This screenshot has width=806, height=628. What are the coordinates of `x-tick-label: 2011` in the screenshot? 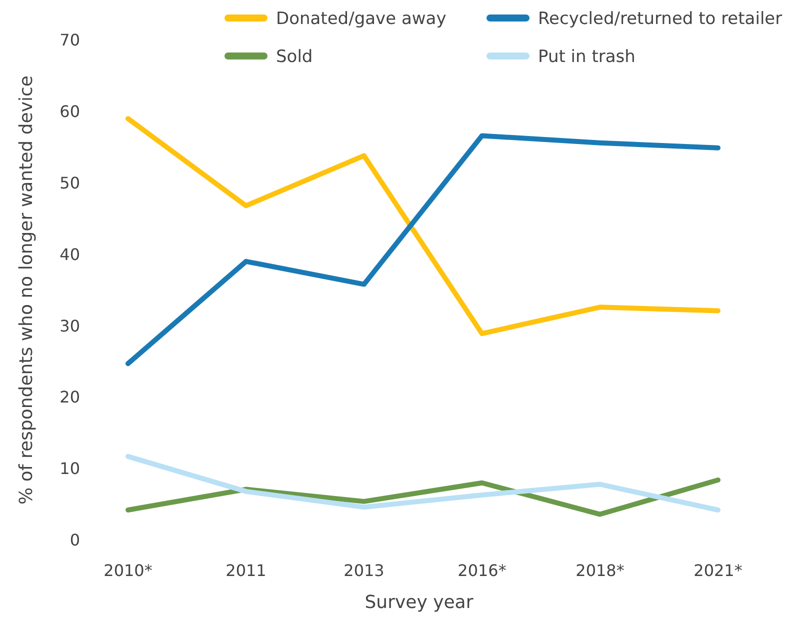 It's located at (246, 570).